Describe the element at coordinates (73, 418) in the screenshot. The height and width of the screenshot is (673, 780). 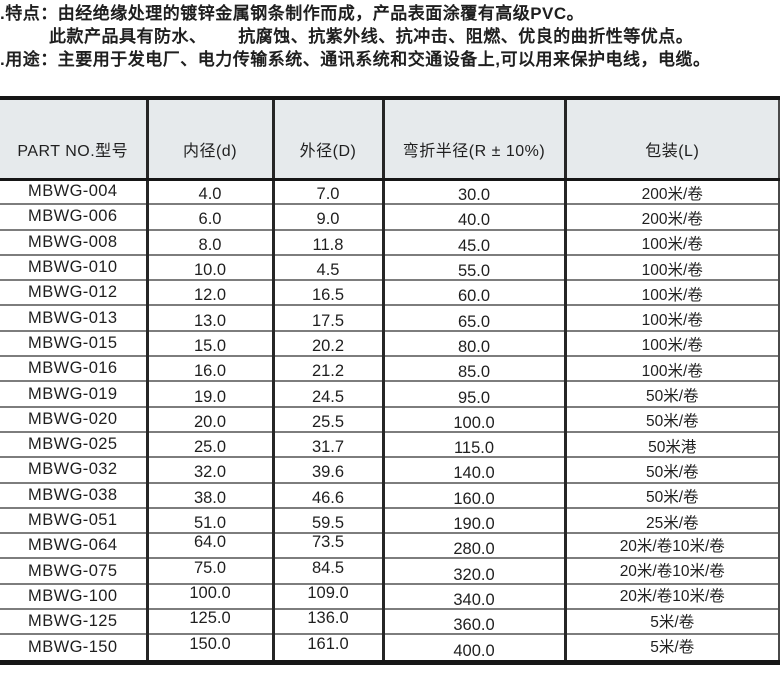
I see `cell-part_no: MBWG-020` at that location.